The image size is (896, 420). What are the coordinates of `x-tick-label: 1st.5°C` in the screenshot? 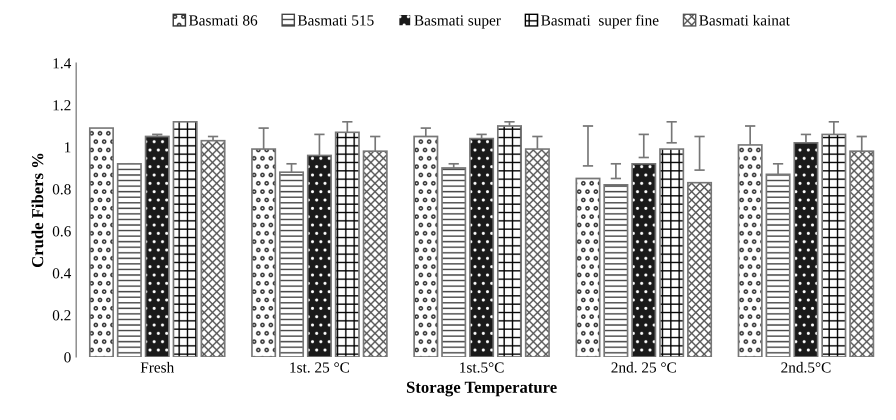 It's located at (482, 367).